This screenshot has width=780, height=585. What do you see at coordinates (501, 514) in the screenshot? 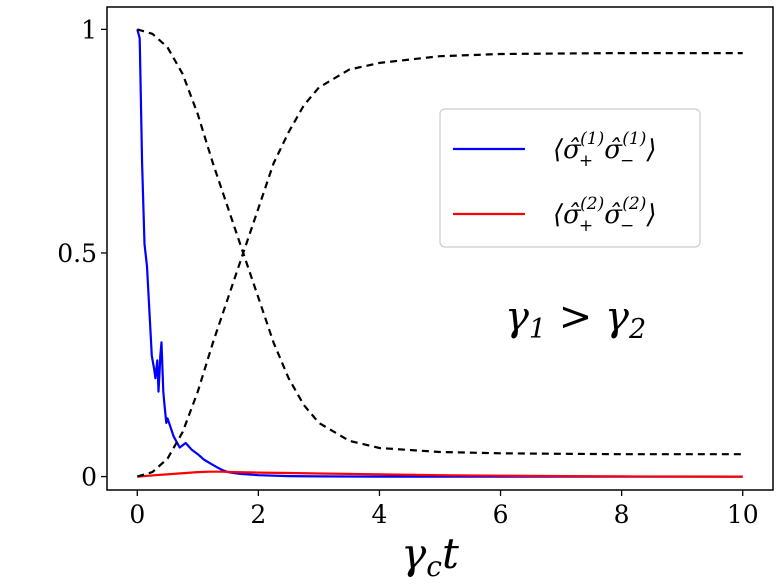
I see `x-tick-label: 6` at bounding box center [501, 514].